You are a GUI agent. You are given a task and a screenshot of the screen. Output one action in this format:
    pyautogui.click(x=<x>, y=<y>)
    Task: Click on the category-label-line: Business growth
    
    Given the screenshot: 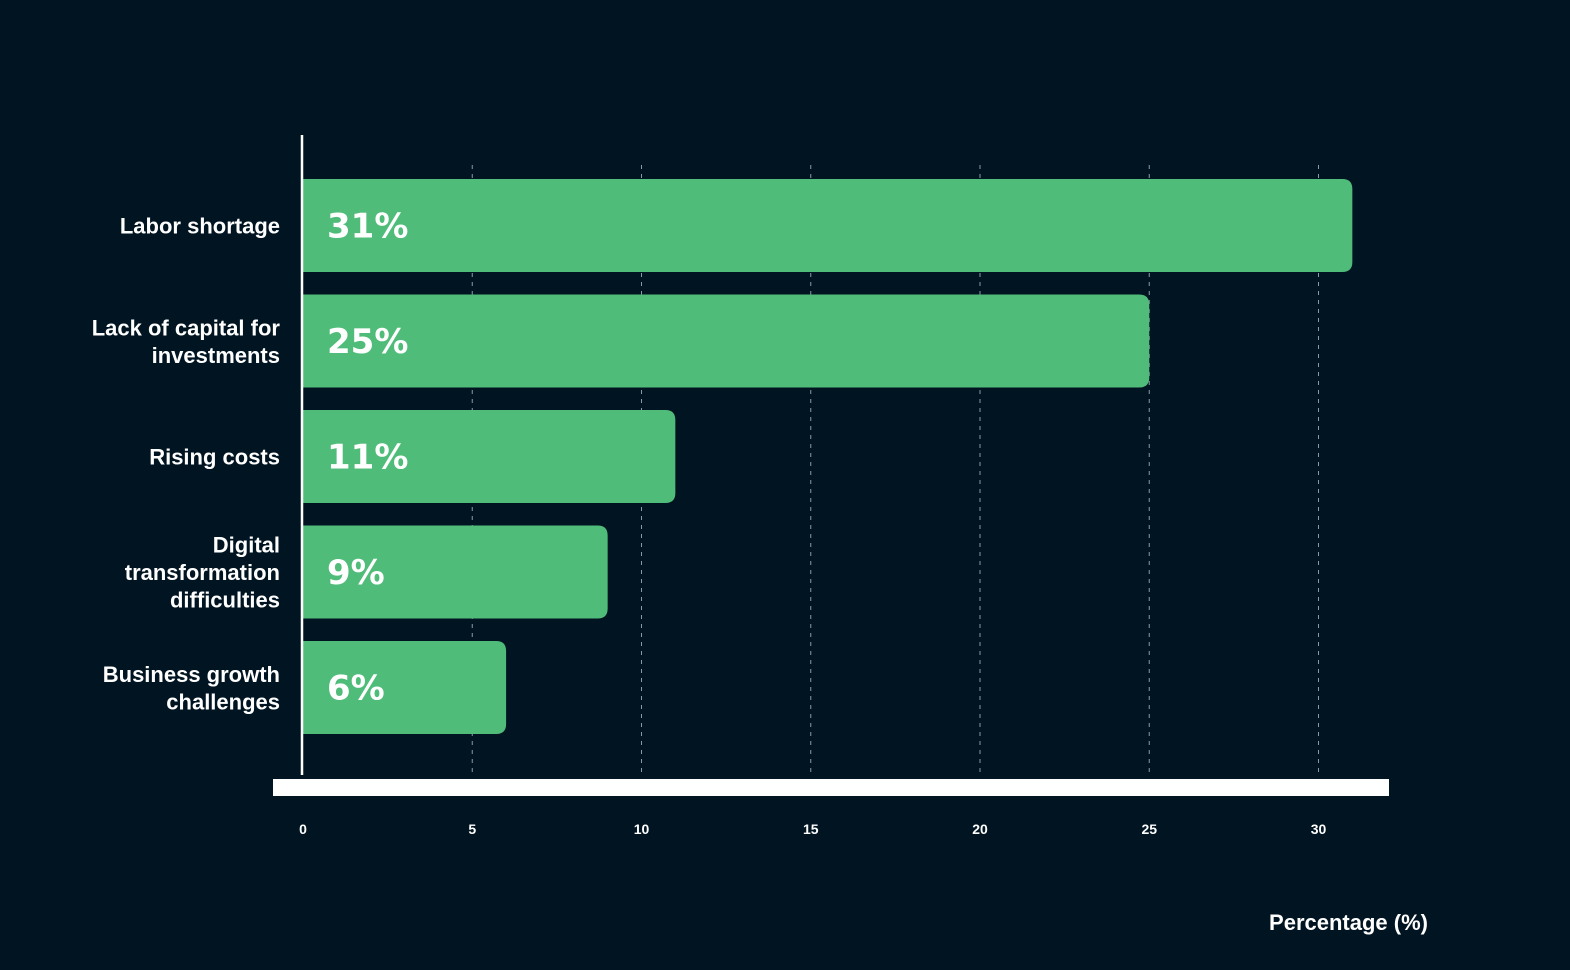 What is the action you would take?
    pyautogui.click(x=191, y=674)
    